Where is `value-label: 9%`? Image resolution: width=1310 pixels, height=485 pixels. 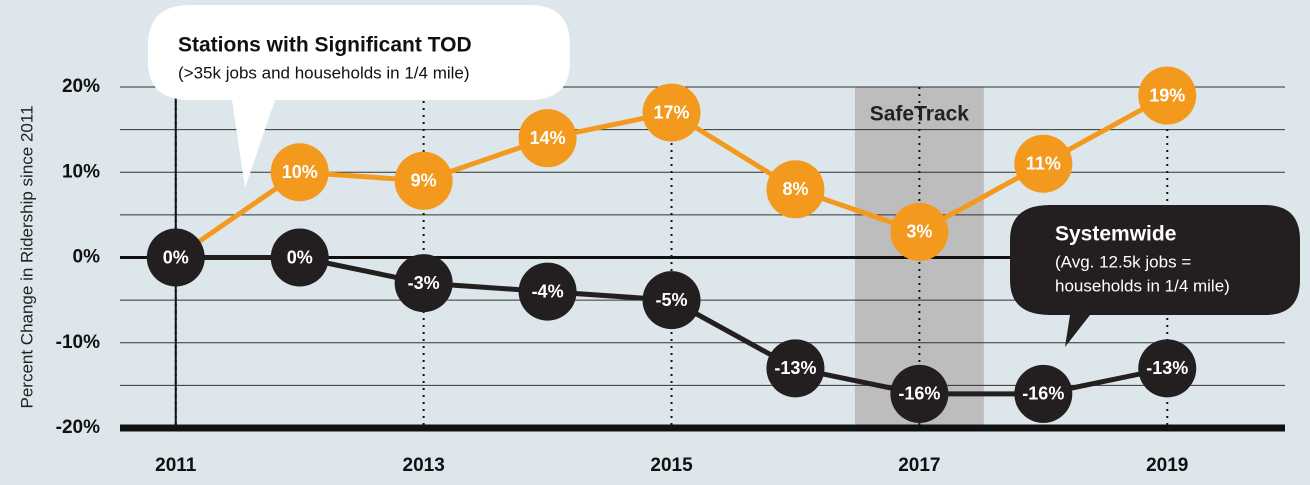
value-label: 9% is located at coordinates (424, 181).